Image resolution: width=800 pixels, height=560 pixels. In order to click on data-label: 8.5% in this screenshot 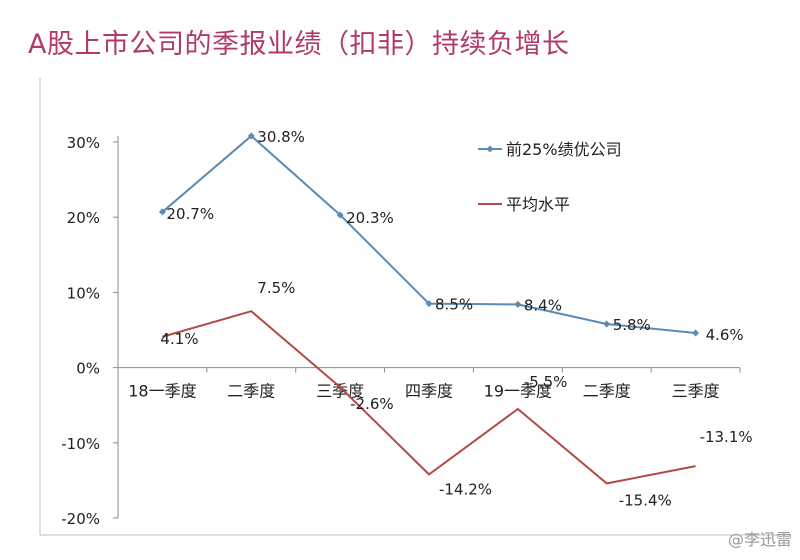, I will do `click(454, 305)`.